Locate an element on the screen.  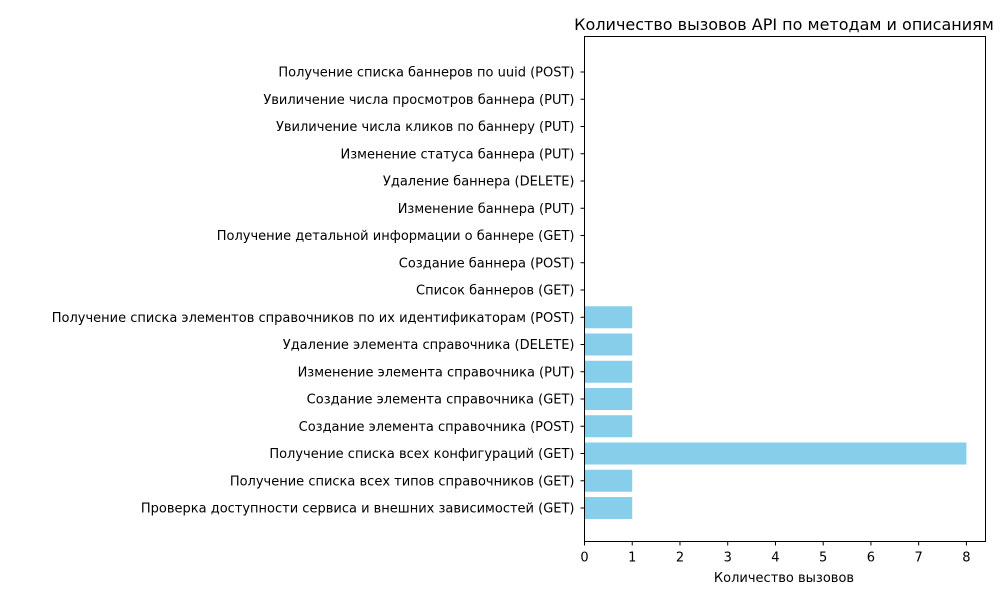
y-tick-label: Изменение баннера (PUT) is located at coordinates (486, 209).